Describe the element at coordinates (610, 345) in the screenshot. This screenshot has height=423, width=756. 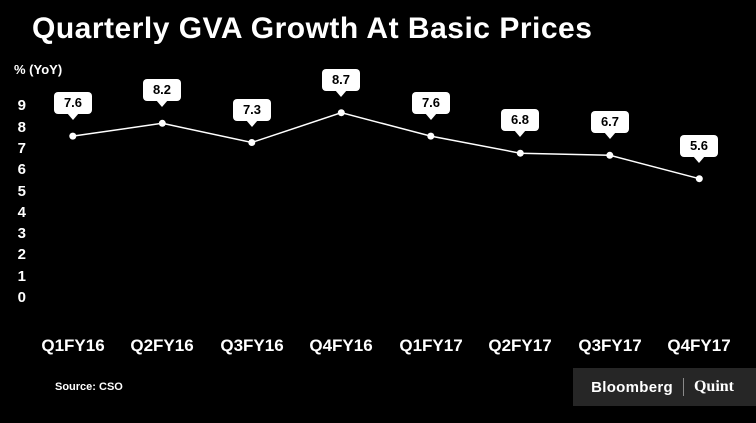
I see `x-axis-category-label: Q3FY17` at that location.